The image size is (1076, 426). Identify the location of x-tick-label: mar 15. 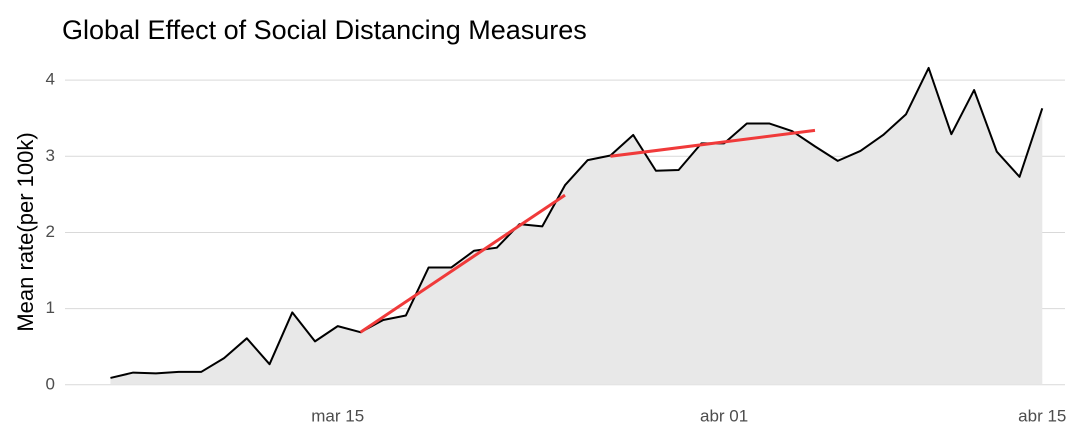
(337, 415).